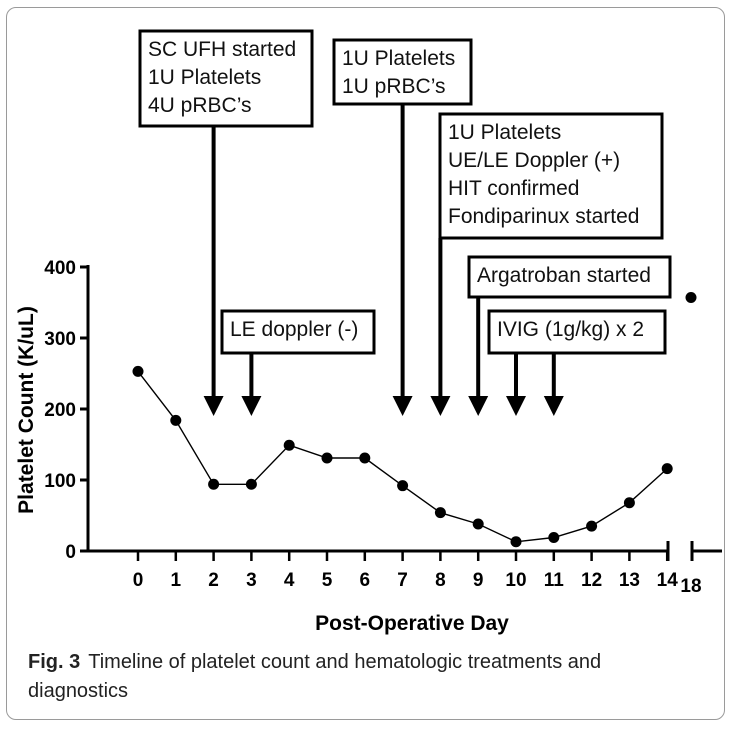 The image size is (740, 735). I want to click on y-tick-label: 100, so click(60, 481).